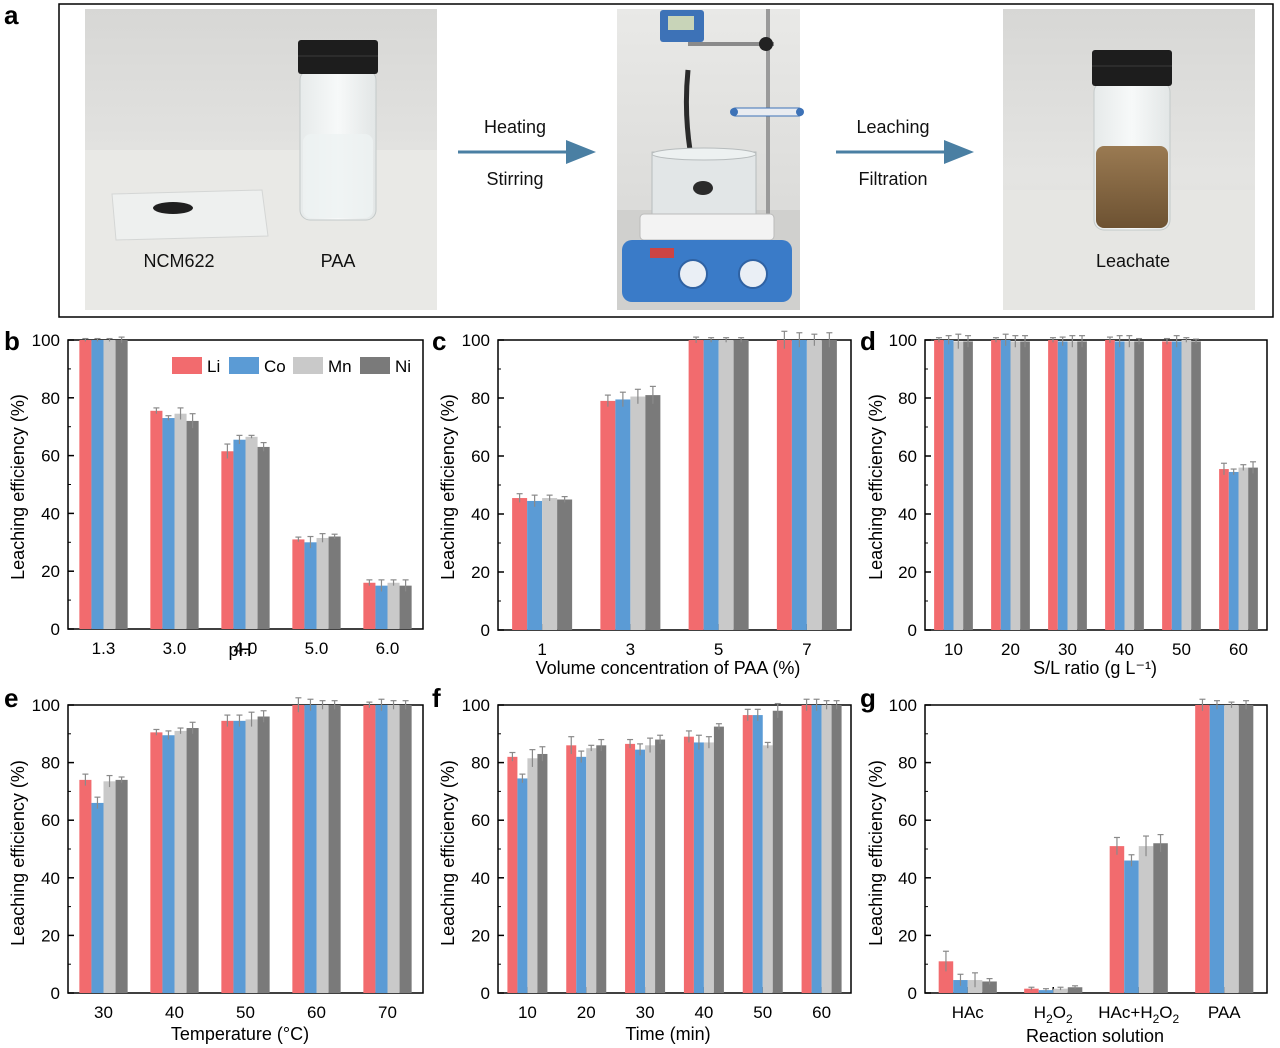 Image resolution: width=1280 pixels, height=1048 pixels. I want to click on x-tick-label: 20, so click(1010, 649).